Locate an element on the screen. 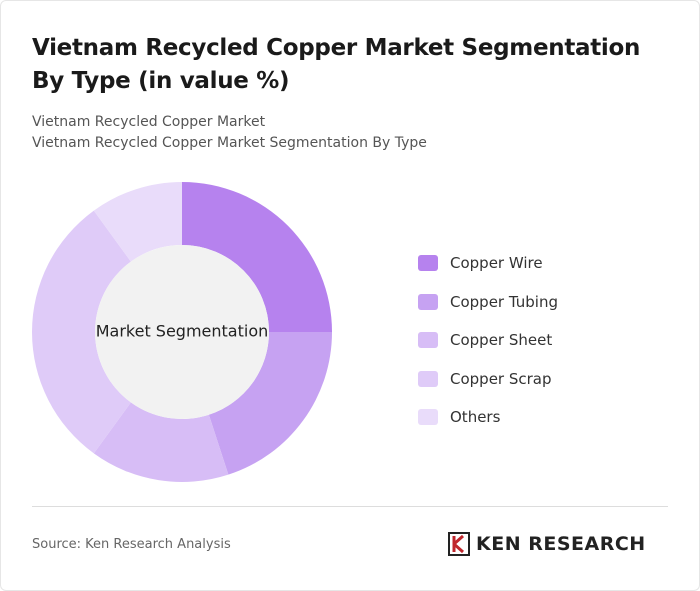 The height and width of the screenshot is (591, 700). center-label: Market Segmentation is located at coordinates (182, 331).